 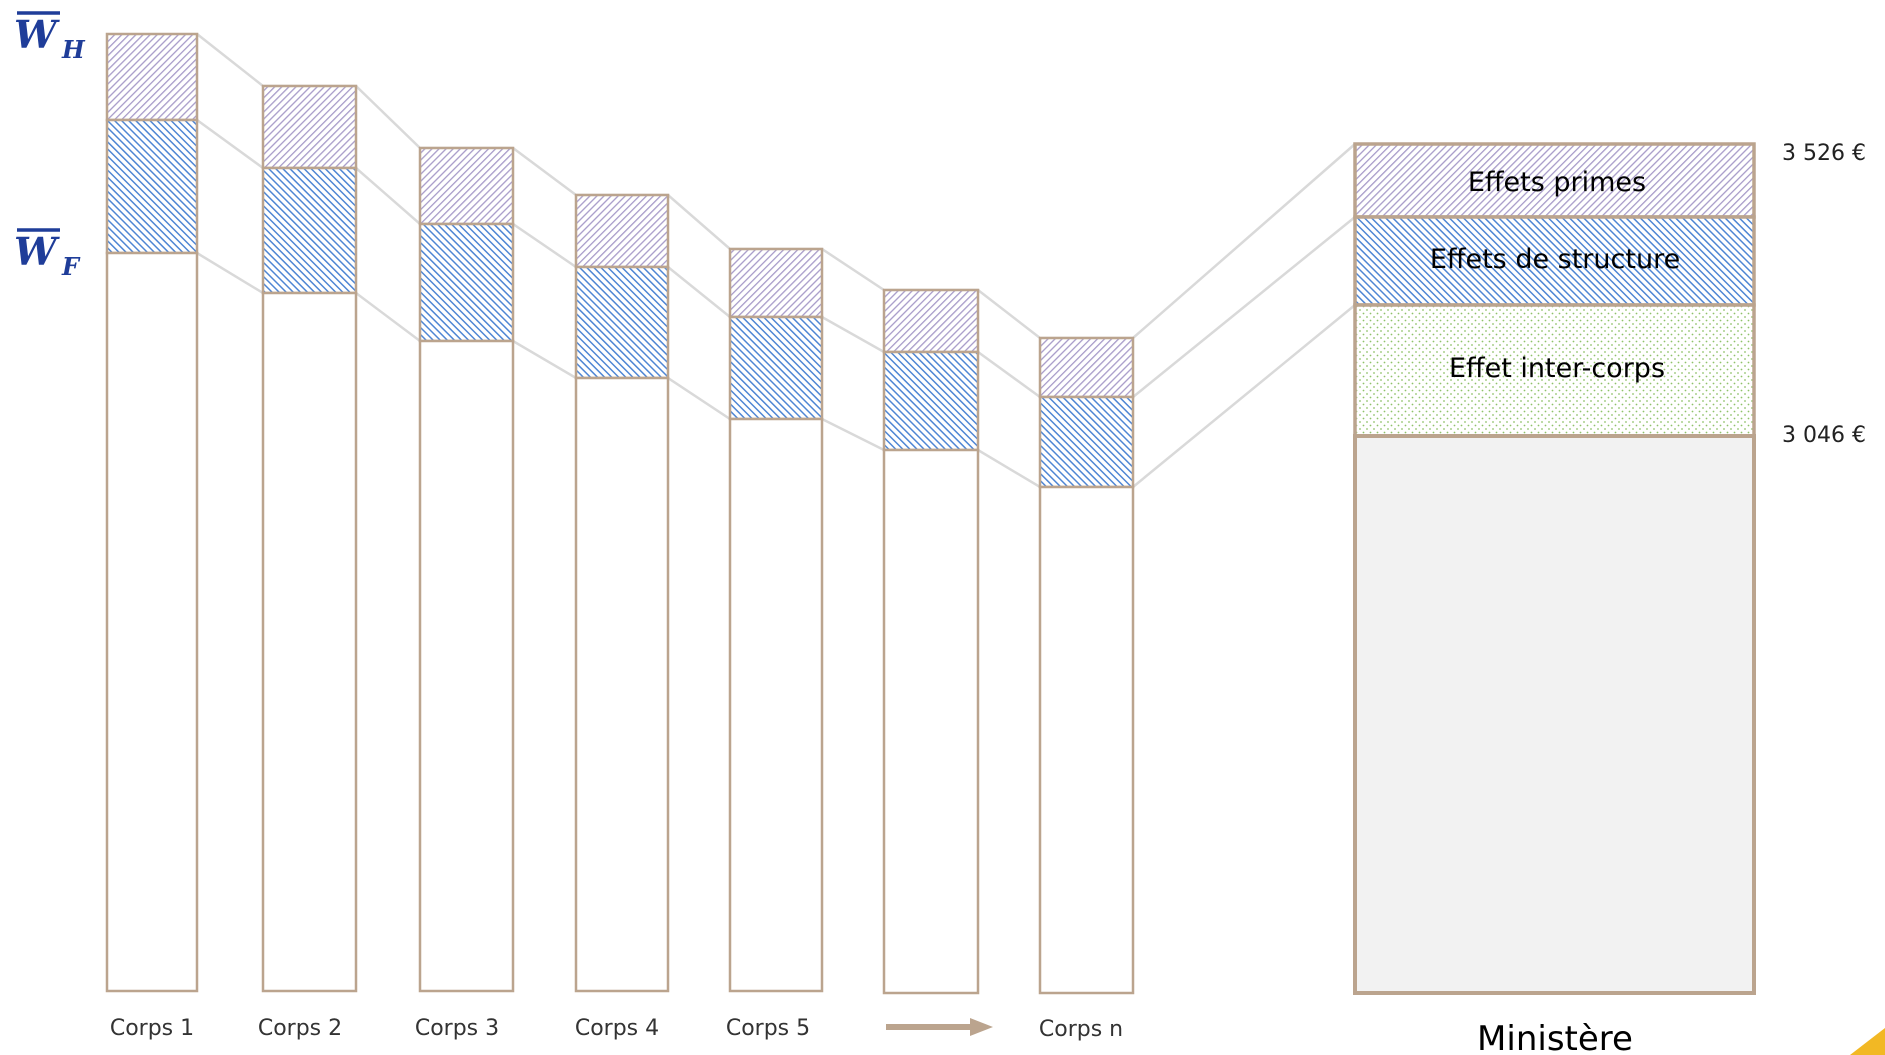 What do you see at coordinates (1824, 153) in the screenshot?
I see `value-top: 3 526 €` at bounding box center [1824, 153].